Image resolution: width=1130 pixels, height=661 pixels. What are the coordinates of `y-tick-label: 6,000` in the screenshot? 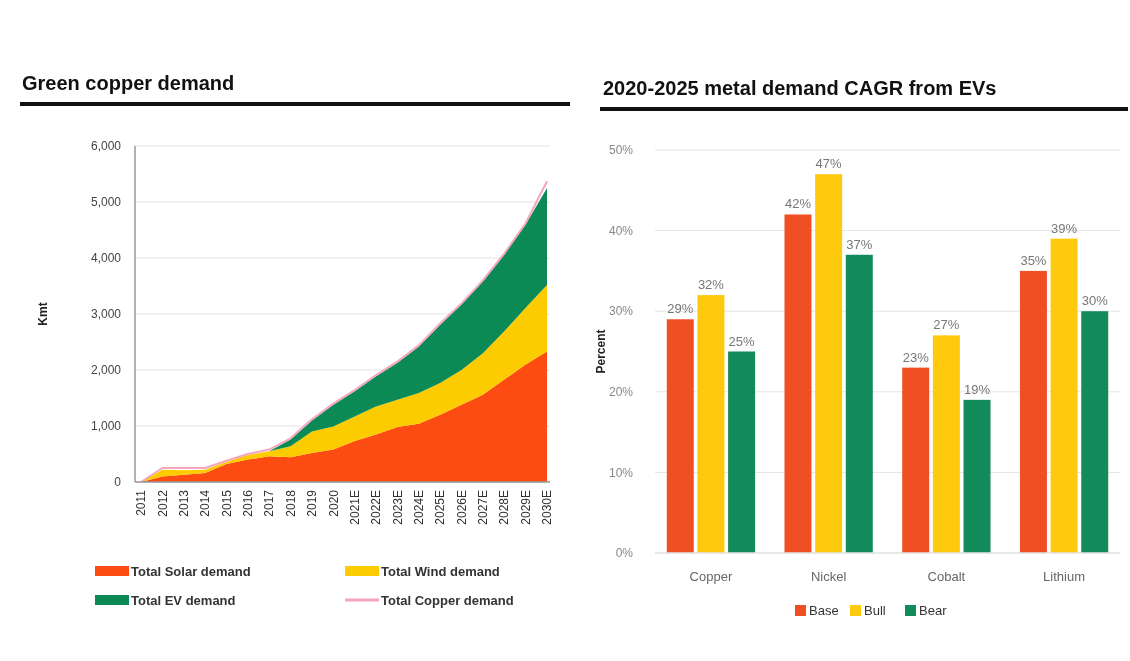 It's located at (106, 146).